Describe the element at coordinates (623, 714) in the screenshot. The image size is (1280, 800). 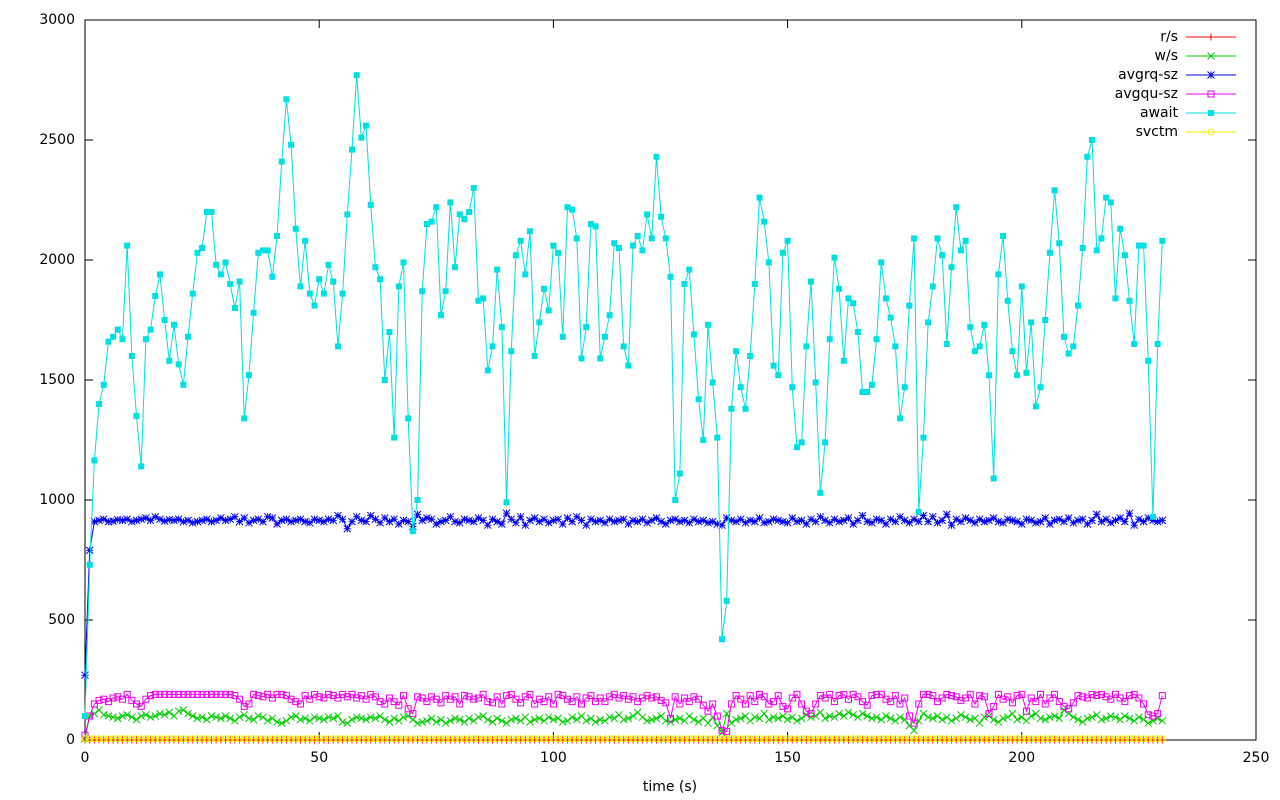
I see `series` at that location.